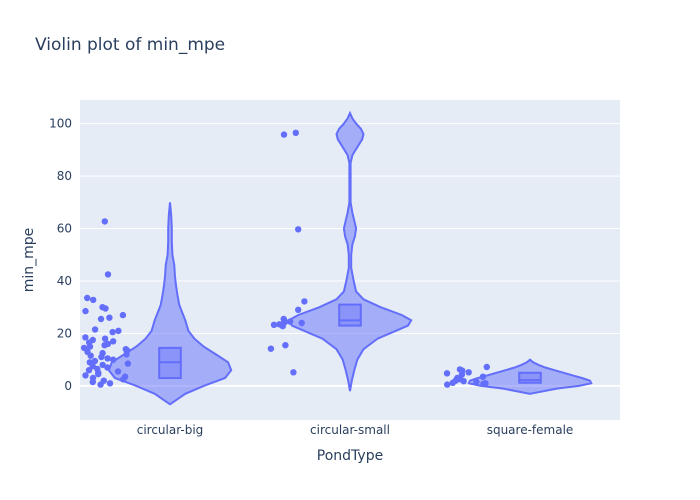 The image size is (700, 500). I want to click on violin-group-circular-big, so click(156, 304).